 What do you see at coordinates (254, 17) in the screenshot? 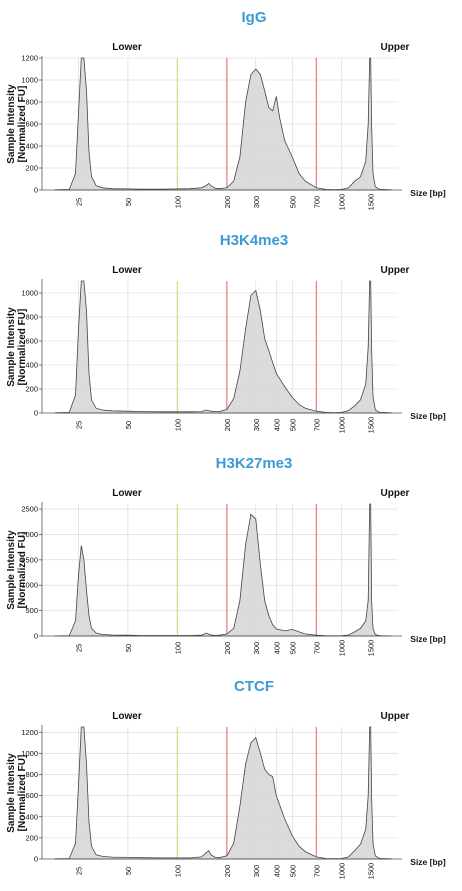
I see `panel-title: IgG` at bounding box center [254, 17].